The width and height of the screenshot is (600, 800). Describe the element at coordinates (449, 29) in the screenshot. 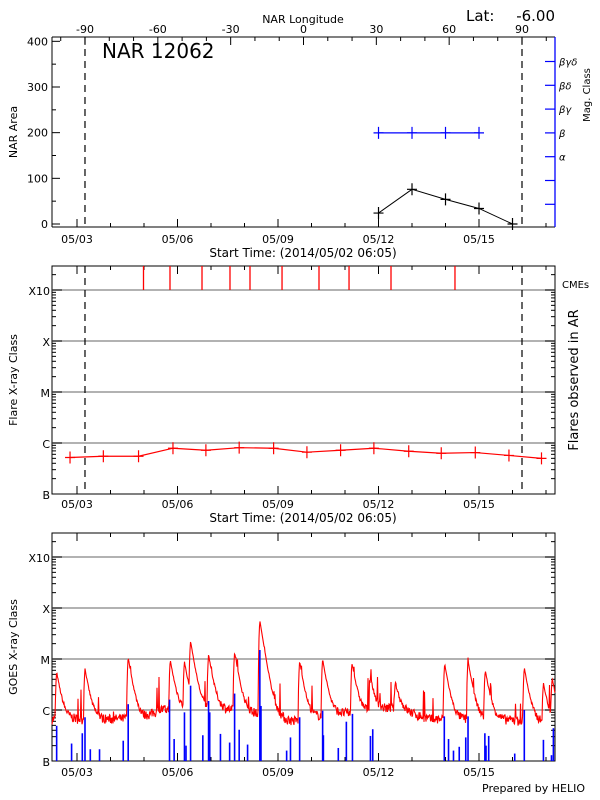

I see `longitude-tick-label: 60` at that location.